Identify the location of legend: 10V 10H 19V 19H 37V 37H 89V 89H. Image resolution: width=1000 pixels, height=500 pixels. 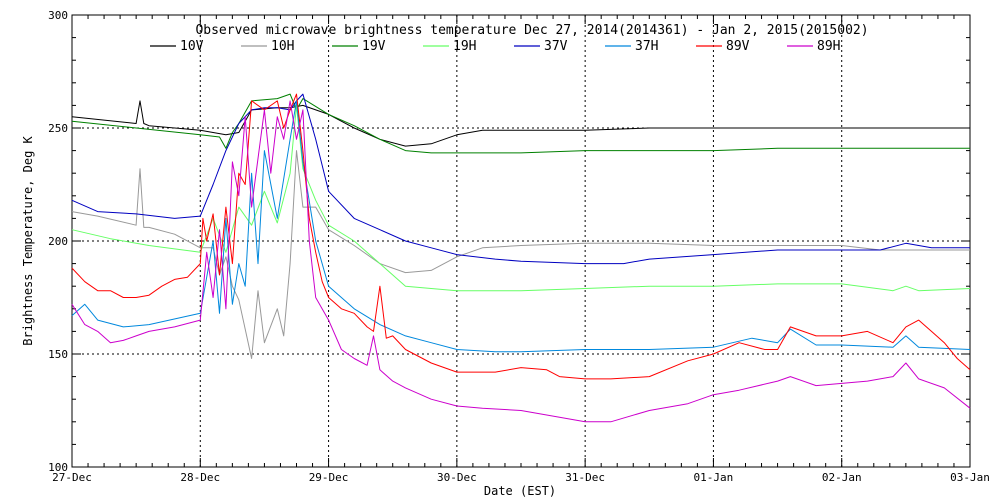
(495, 46).